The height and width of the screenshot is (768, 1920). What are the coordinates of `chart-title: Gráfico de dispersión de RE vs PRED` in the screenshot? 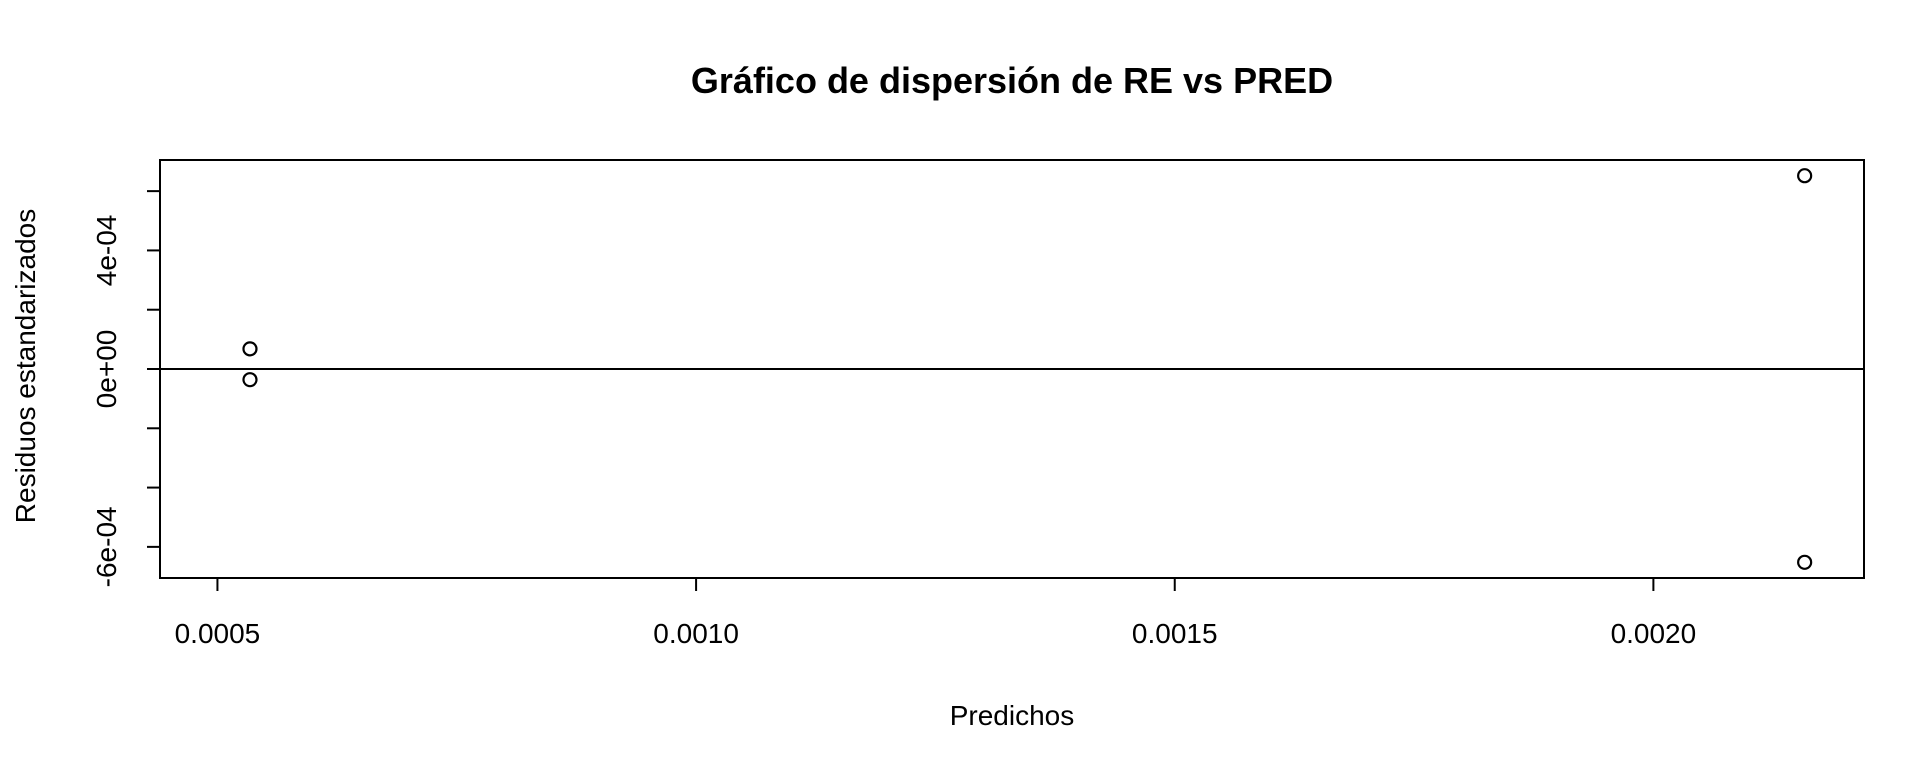 It's located at (1012, 80).